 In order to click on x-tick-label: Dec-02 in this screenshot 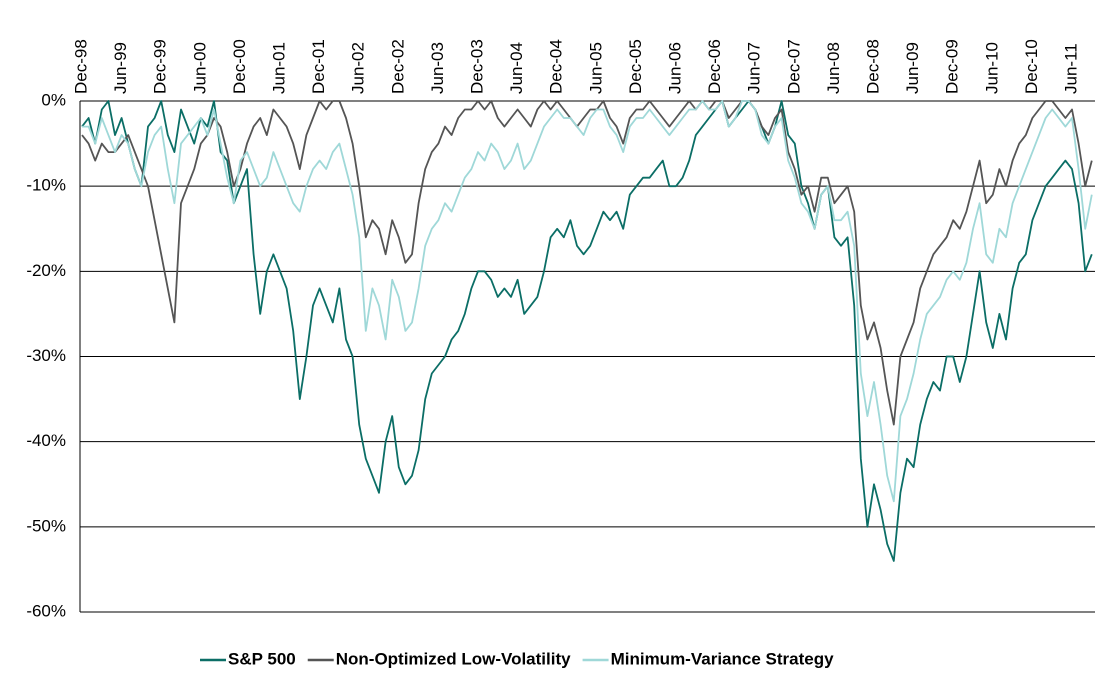, I will do `click(397, 66)`.